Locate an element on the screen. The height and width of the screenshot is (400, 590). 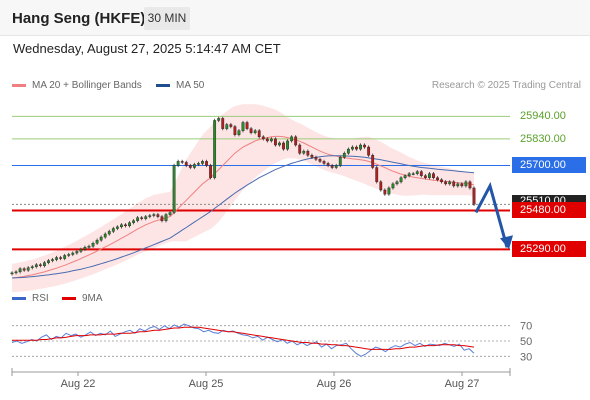
level-label-25700.00: 25700.00 is located at coordinates (549, 165).